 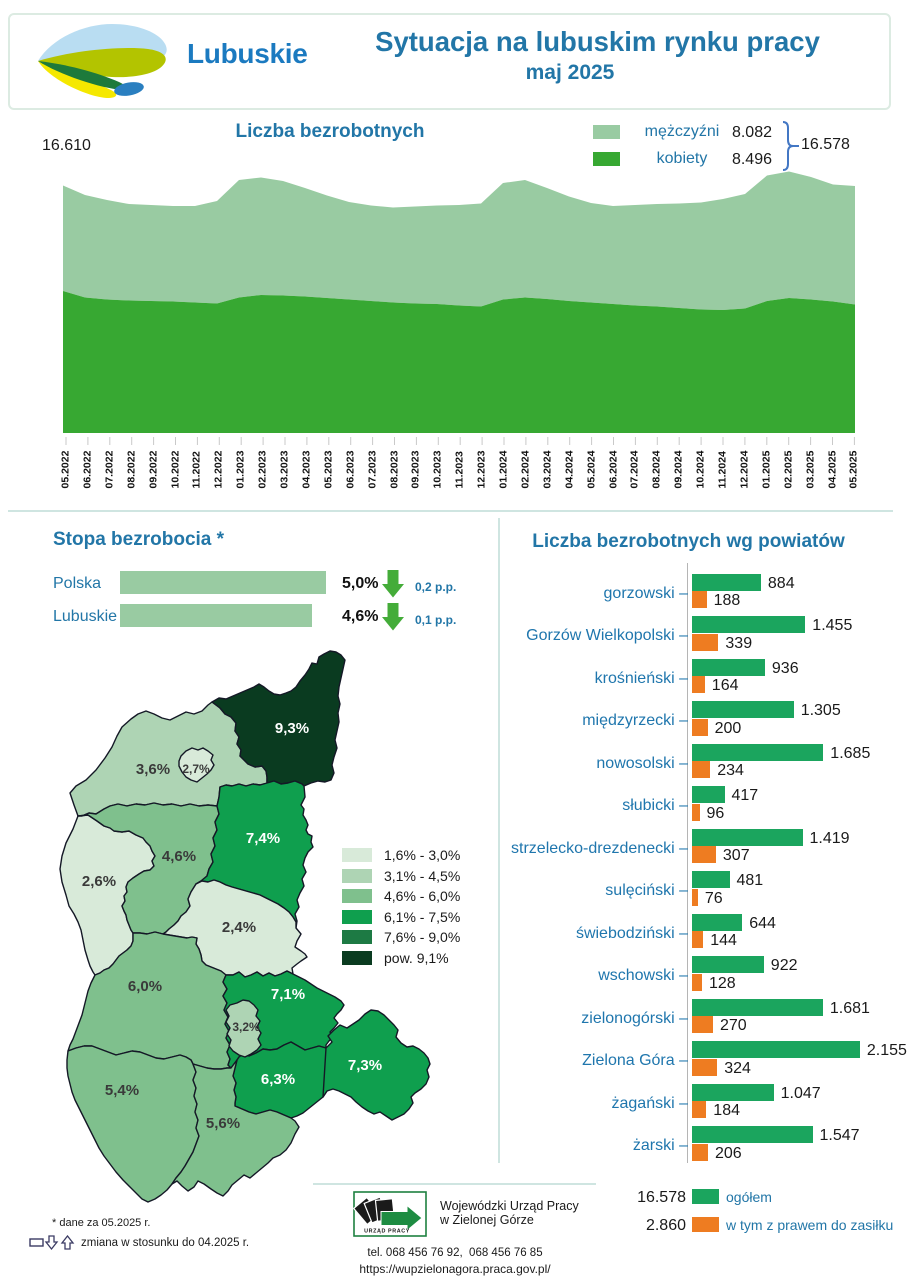 I want to click on svg-text: URZĄD PRACY, so click(x=387, y=1232).